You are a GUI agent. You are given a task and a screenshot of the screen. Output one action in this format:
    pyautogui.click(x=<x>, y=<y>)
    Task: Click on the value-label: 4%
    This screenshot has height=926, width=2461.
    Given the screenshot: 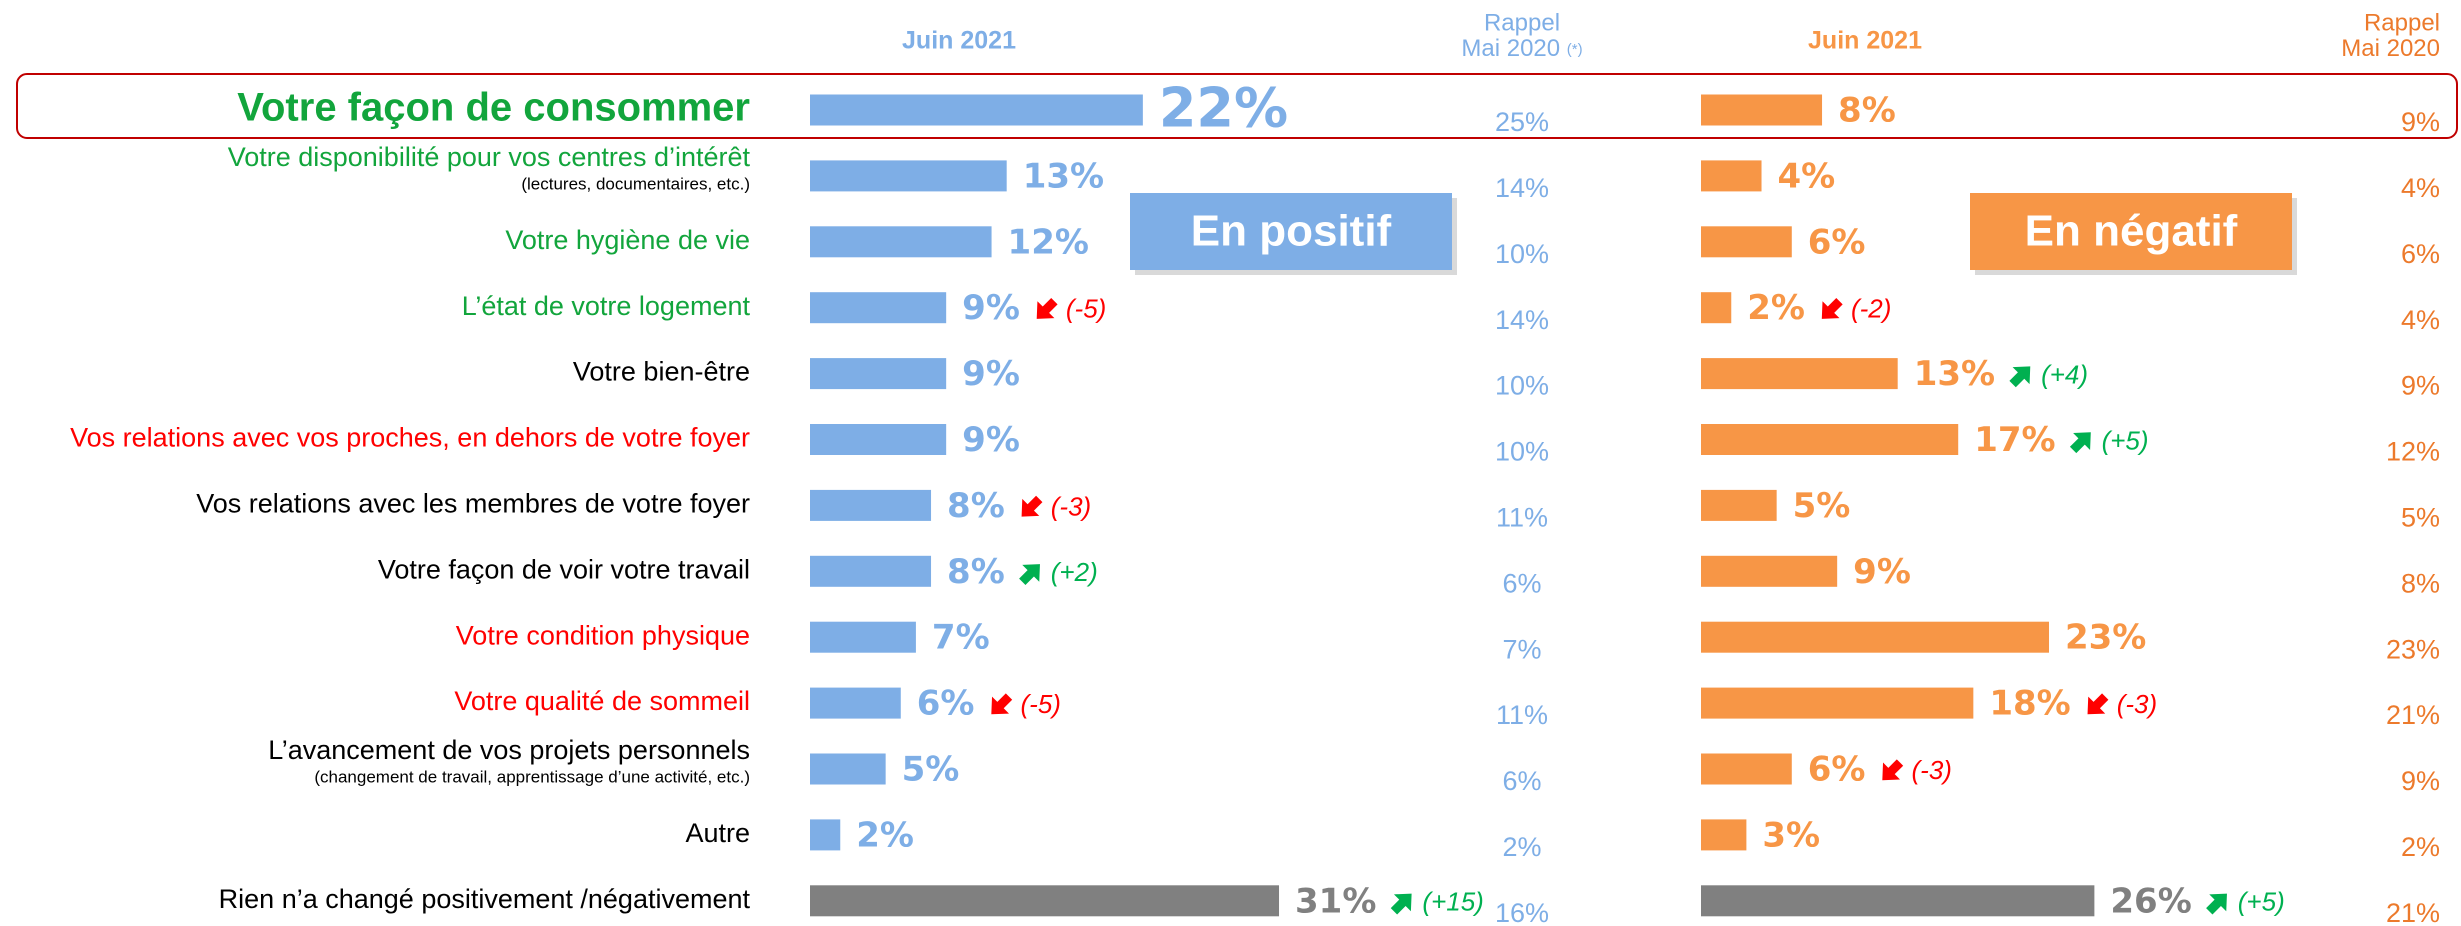 What is the action you would take?
    pyautogui.click(x=1807, y=176)
    